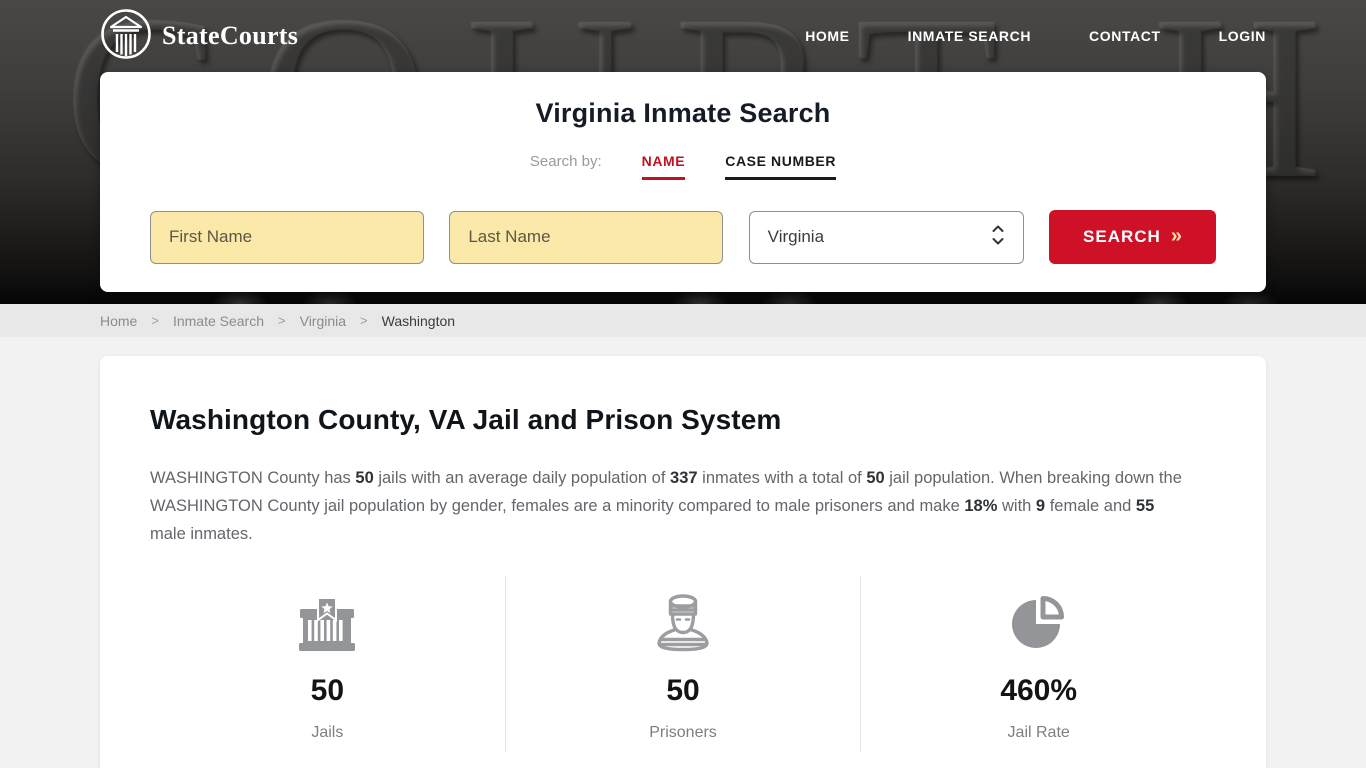  What do you see at coordinates (781, 166) in the screenshot?
I see `tab-search-by-case-number: CASE NUMBER` at bounding box center [781, 166].